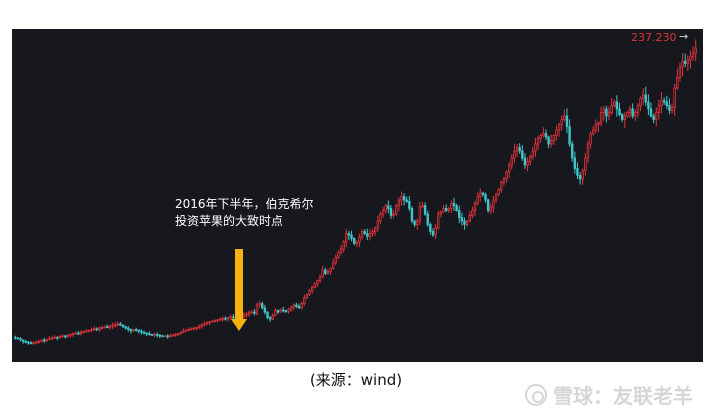 This screenshot has height=415, width=712. I want to click on chart-annotation: 2016年下半年，伯克希尔 投资苹果的大致时点, so click(244, 213).